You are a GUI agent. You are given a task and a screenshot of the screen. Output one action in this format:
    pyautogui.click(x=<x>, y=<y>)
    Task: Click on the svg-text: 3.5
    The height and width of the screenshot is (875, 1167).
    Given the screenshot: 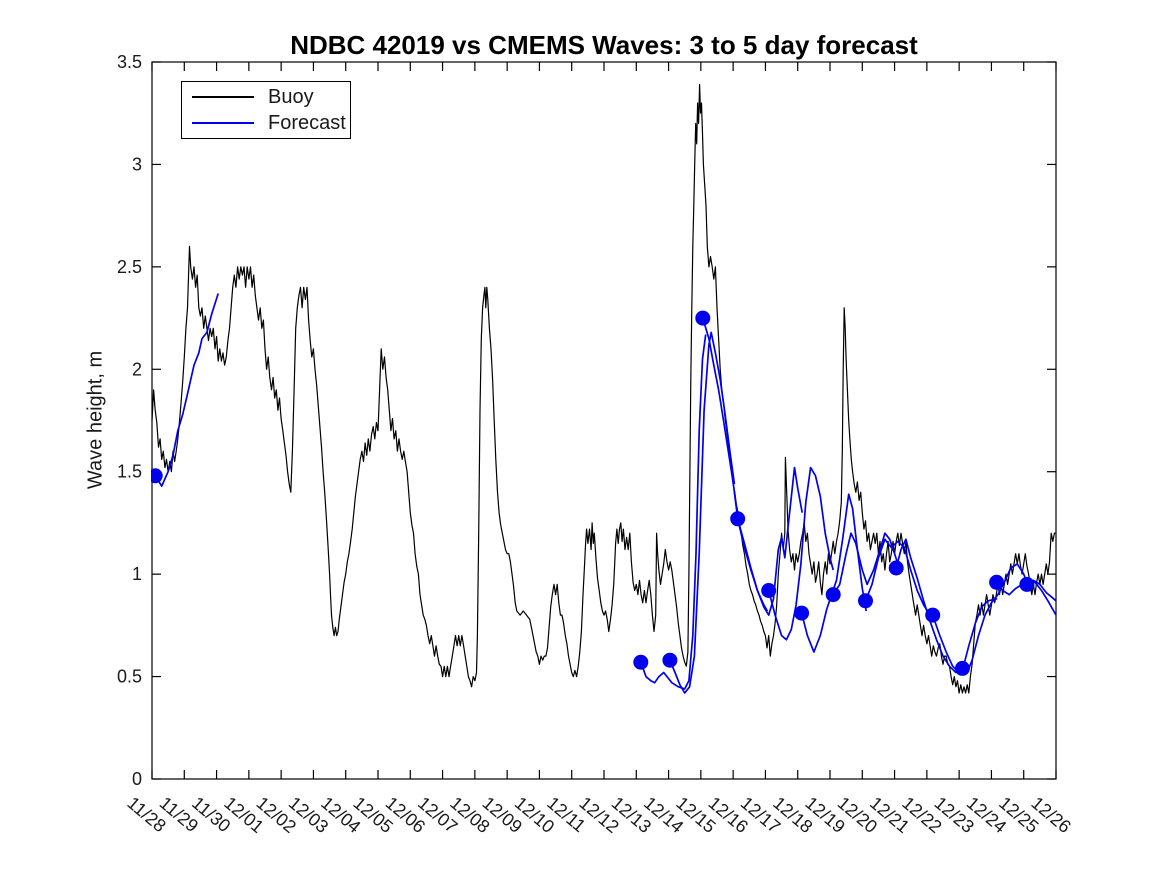 What is the action you would take?
    pyautogui.click(x=129, y=62)
    